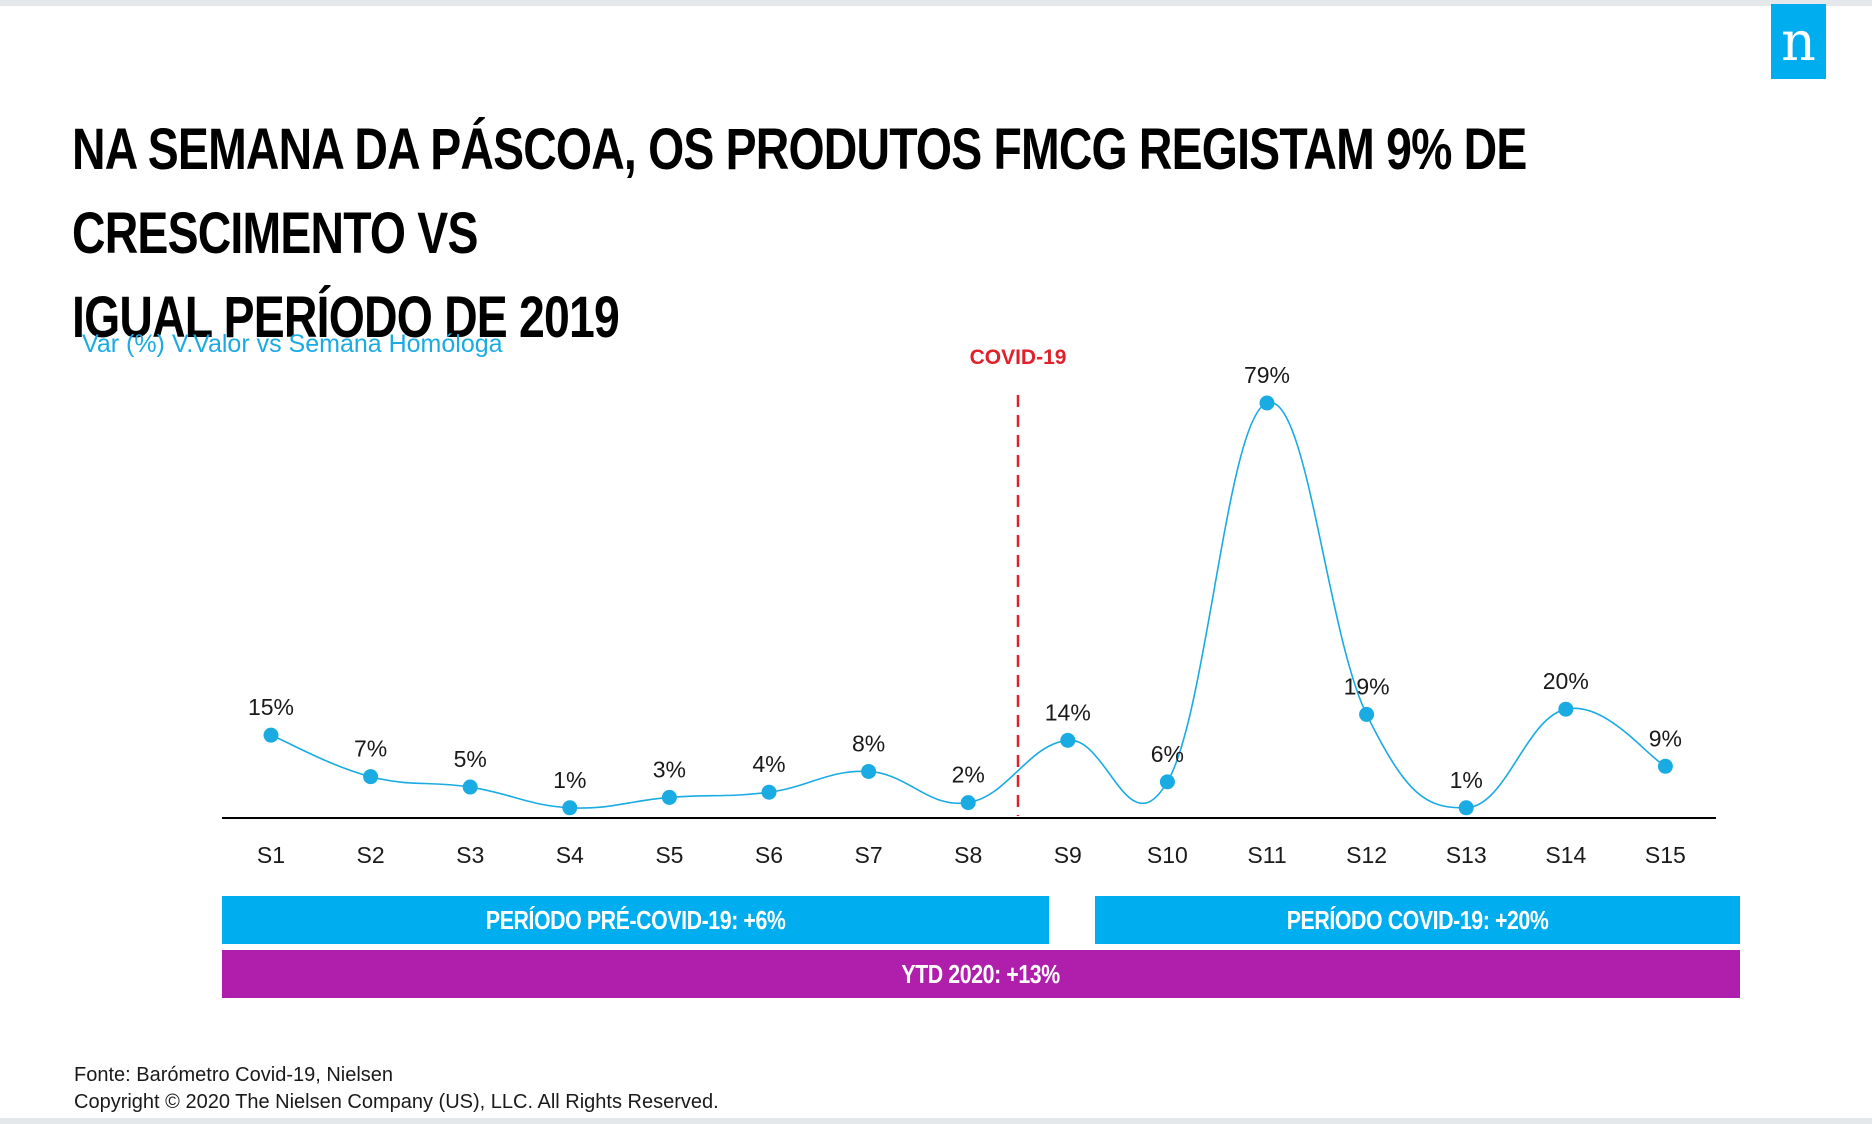 Image resolution: width=1872 pixels, height=1124 pixels. What do you see at coordinates (1665, 738) in the screenshot?
I see `data-label-s15: 9%` at bounding box center [1665, 738].